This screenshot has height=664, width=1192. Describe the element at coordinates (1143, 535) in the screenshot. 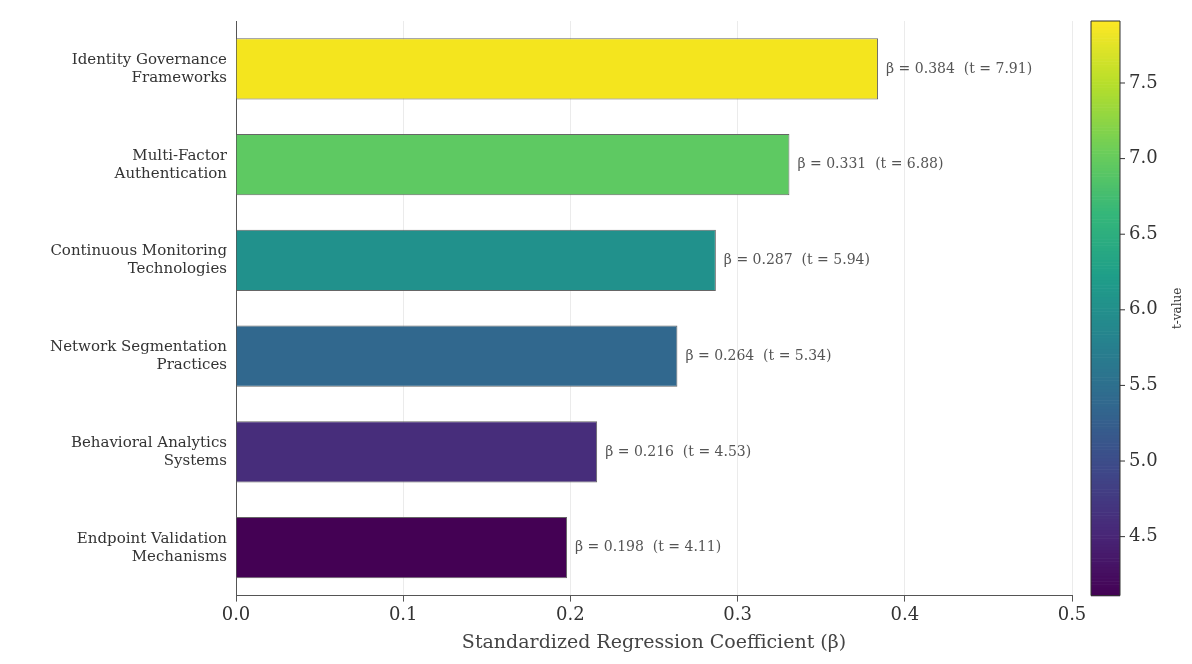

I see `color-bar-label: 4.5` at that location.